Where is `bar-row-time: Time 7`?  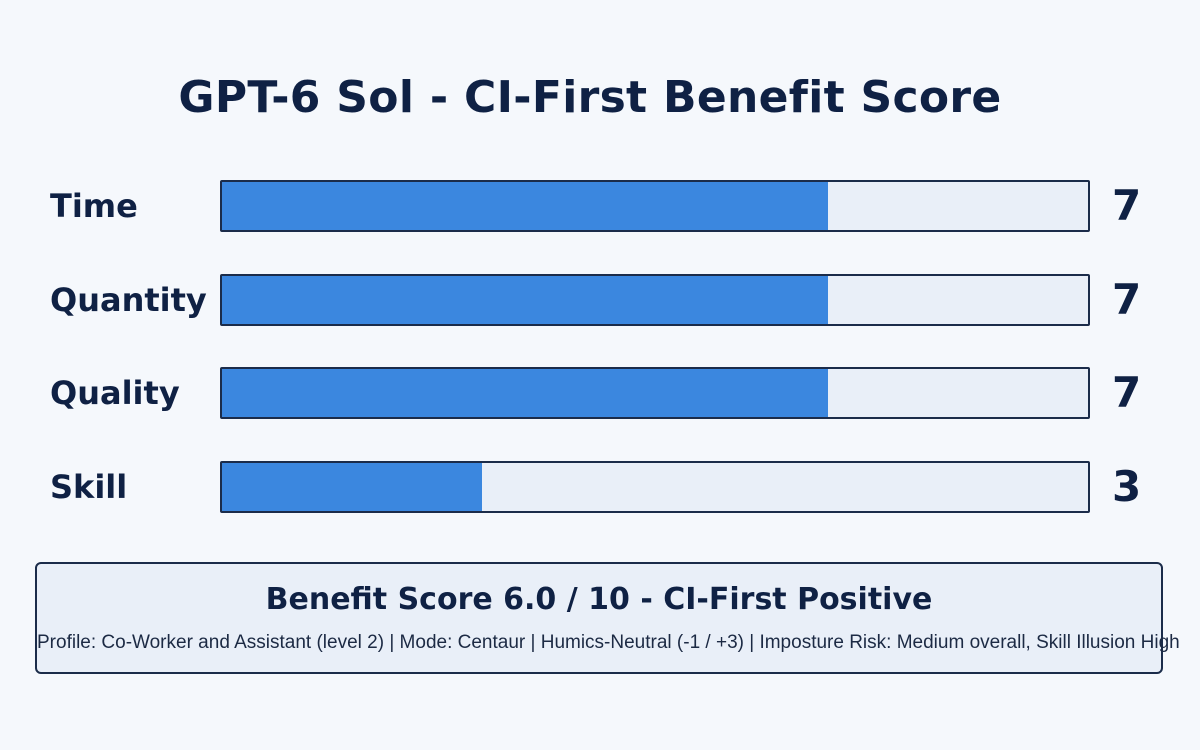 bar-row-time: Time 7 is located at coordinates (600, 206).